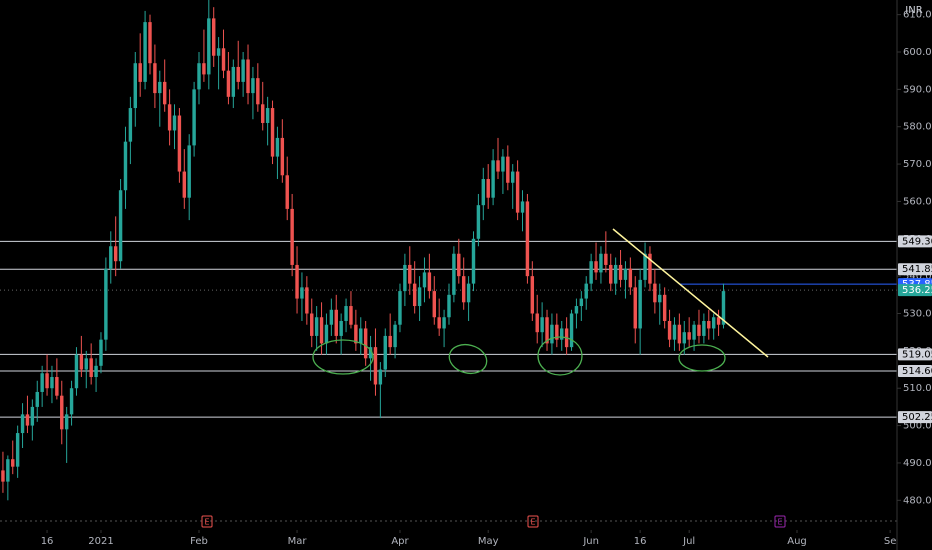 This screenshot has height=550, width=932. I want to click on level-label: 502.25, so click(917, 417).